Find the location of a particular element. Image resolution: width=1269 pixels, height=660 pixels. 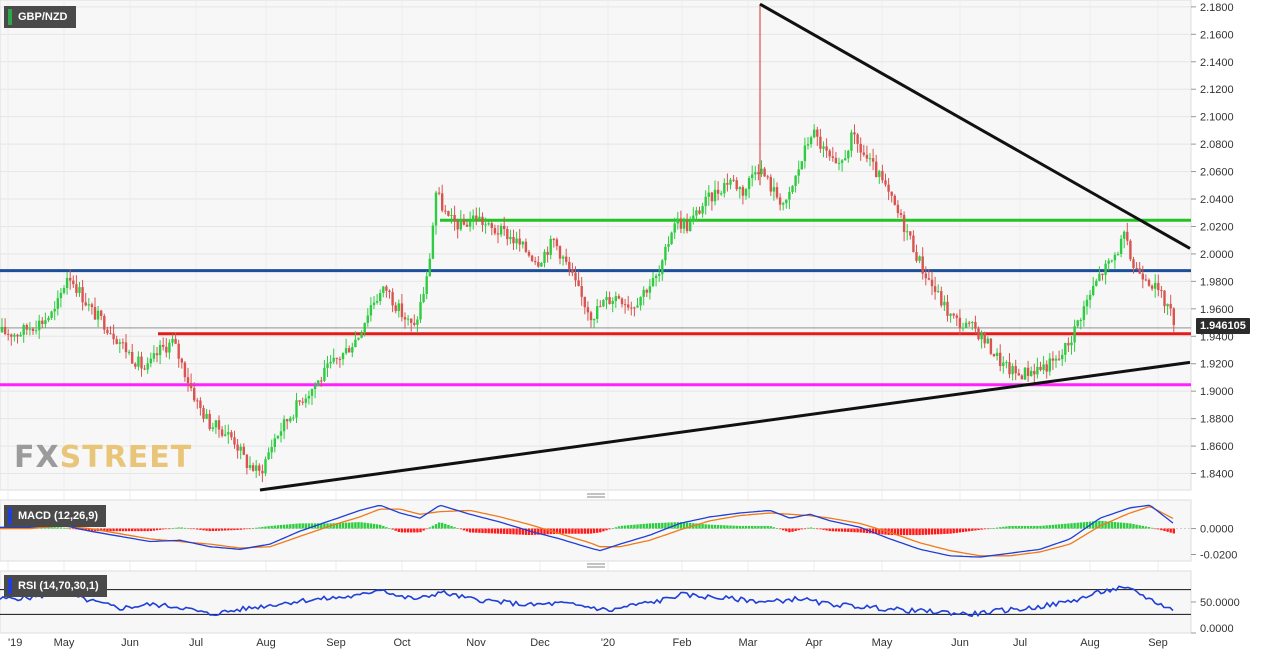

time-tick-label: Aug is located at coordinates (1090, 643).